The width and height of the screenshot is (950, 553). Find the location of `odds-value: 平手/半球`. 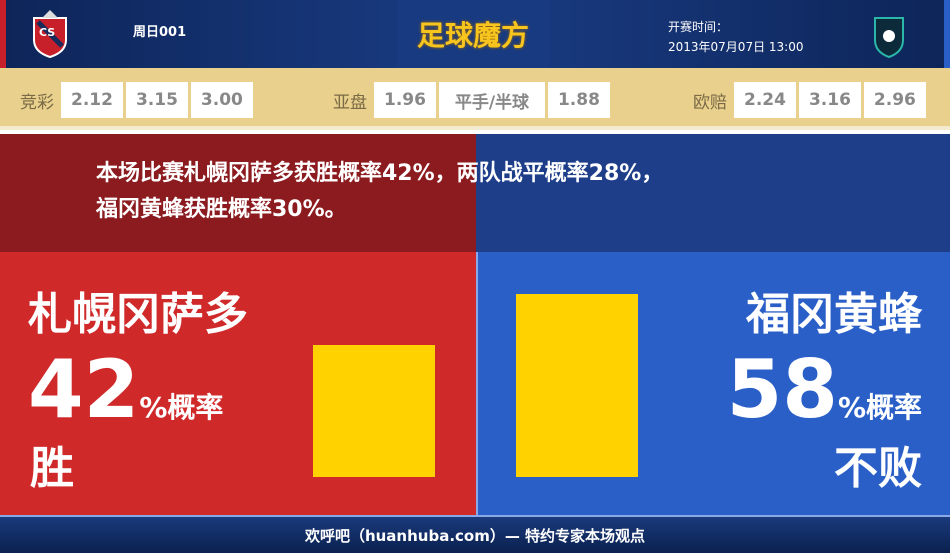

odds-value: 平手/半球 is located at coordinates (491, 100).